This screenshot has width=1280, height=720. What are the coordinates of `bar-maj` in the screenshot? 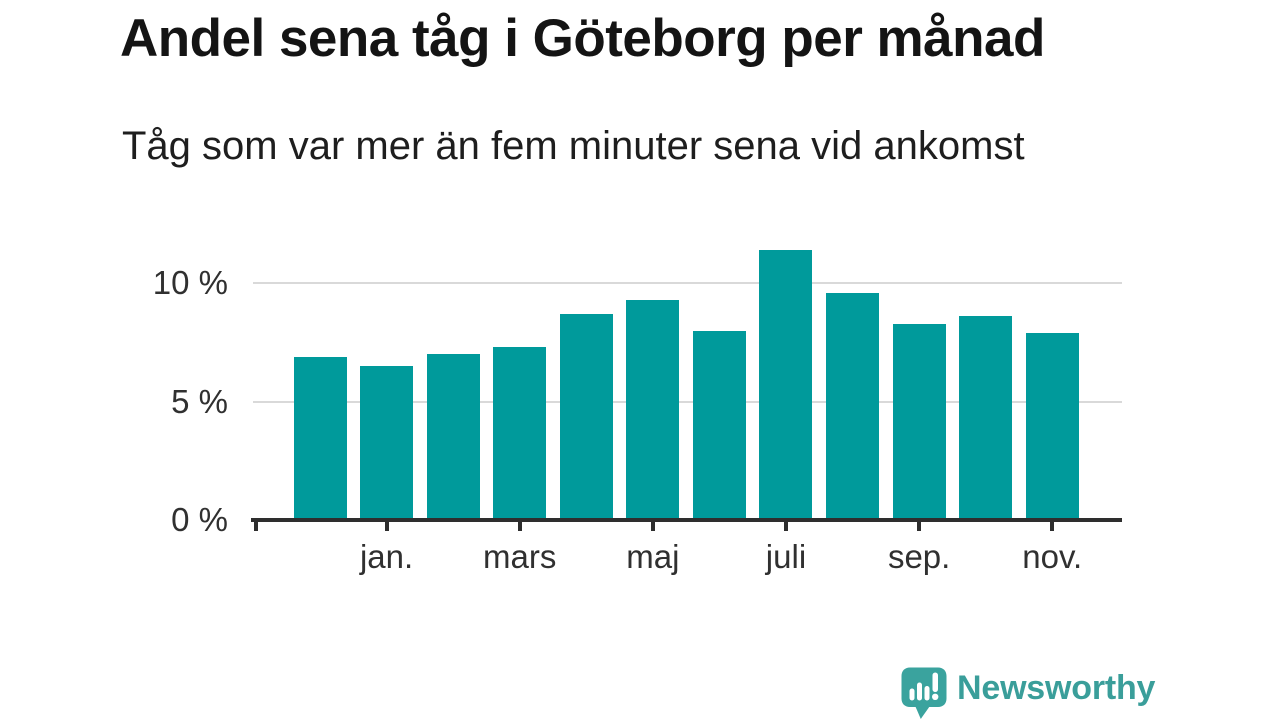 It's located at (653, 409).